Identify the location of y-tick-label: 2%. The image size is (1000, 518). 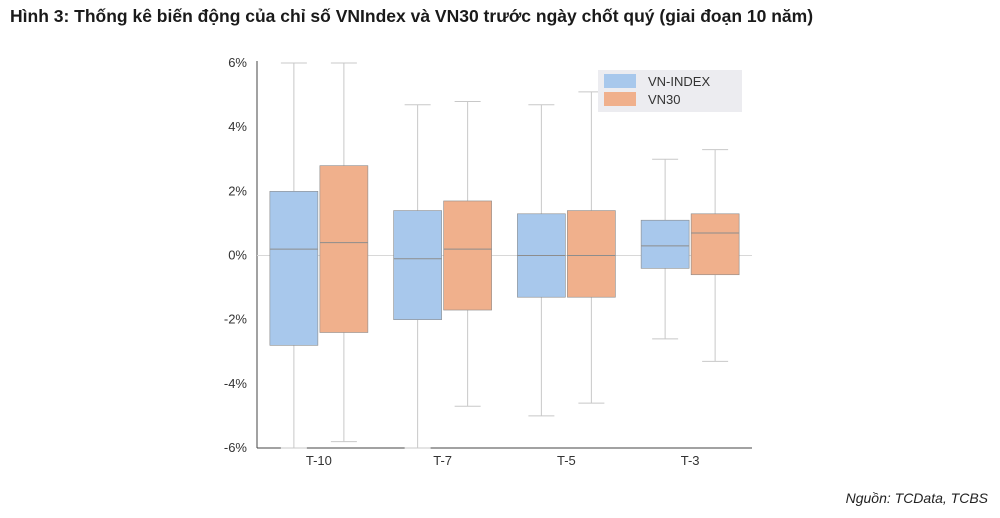
(237, 190).